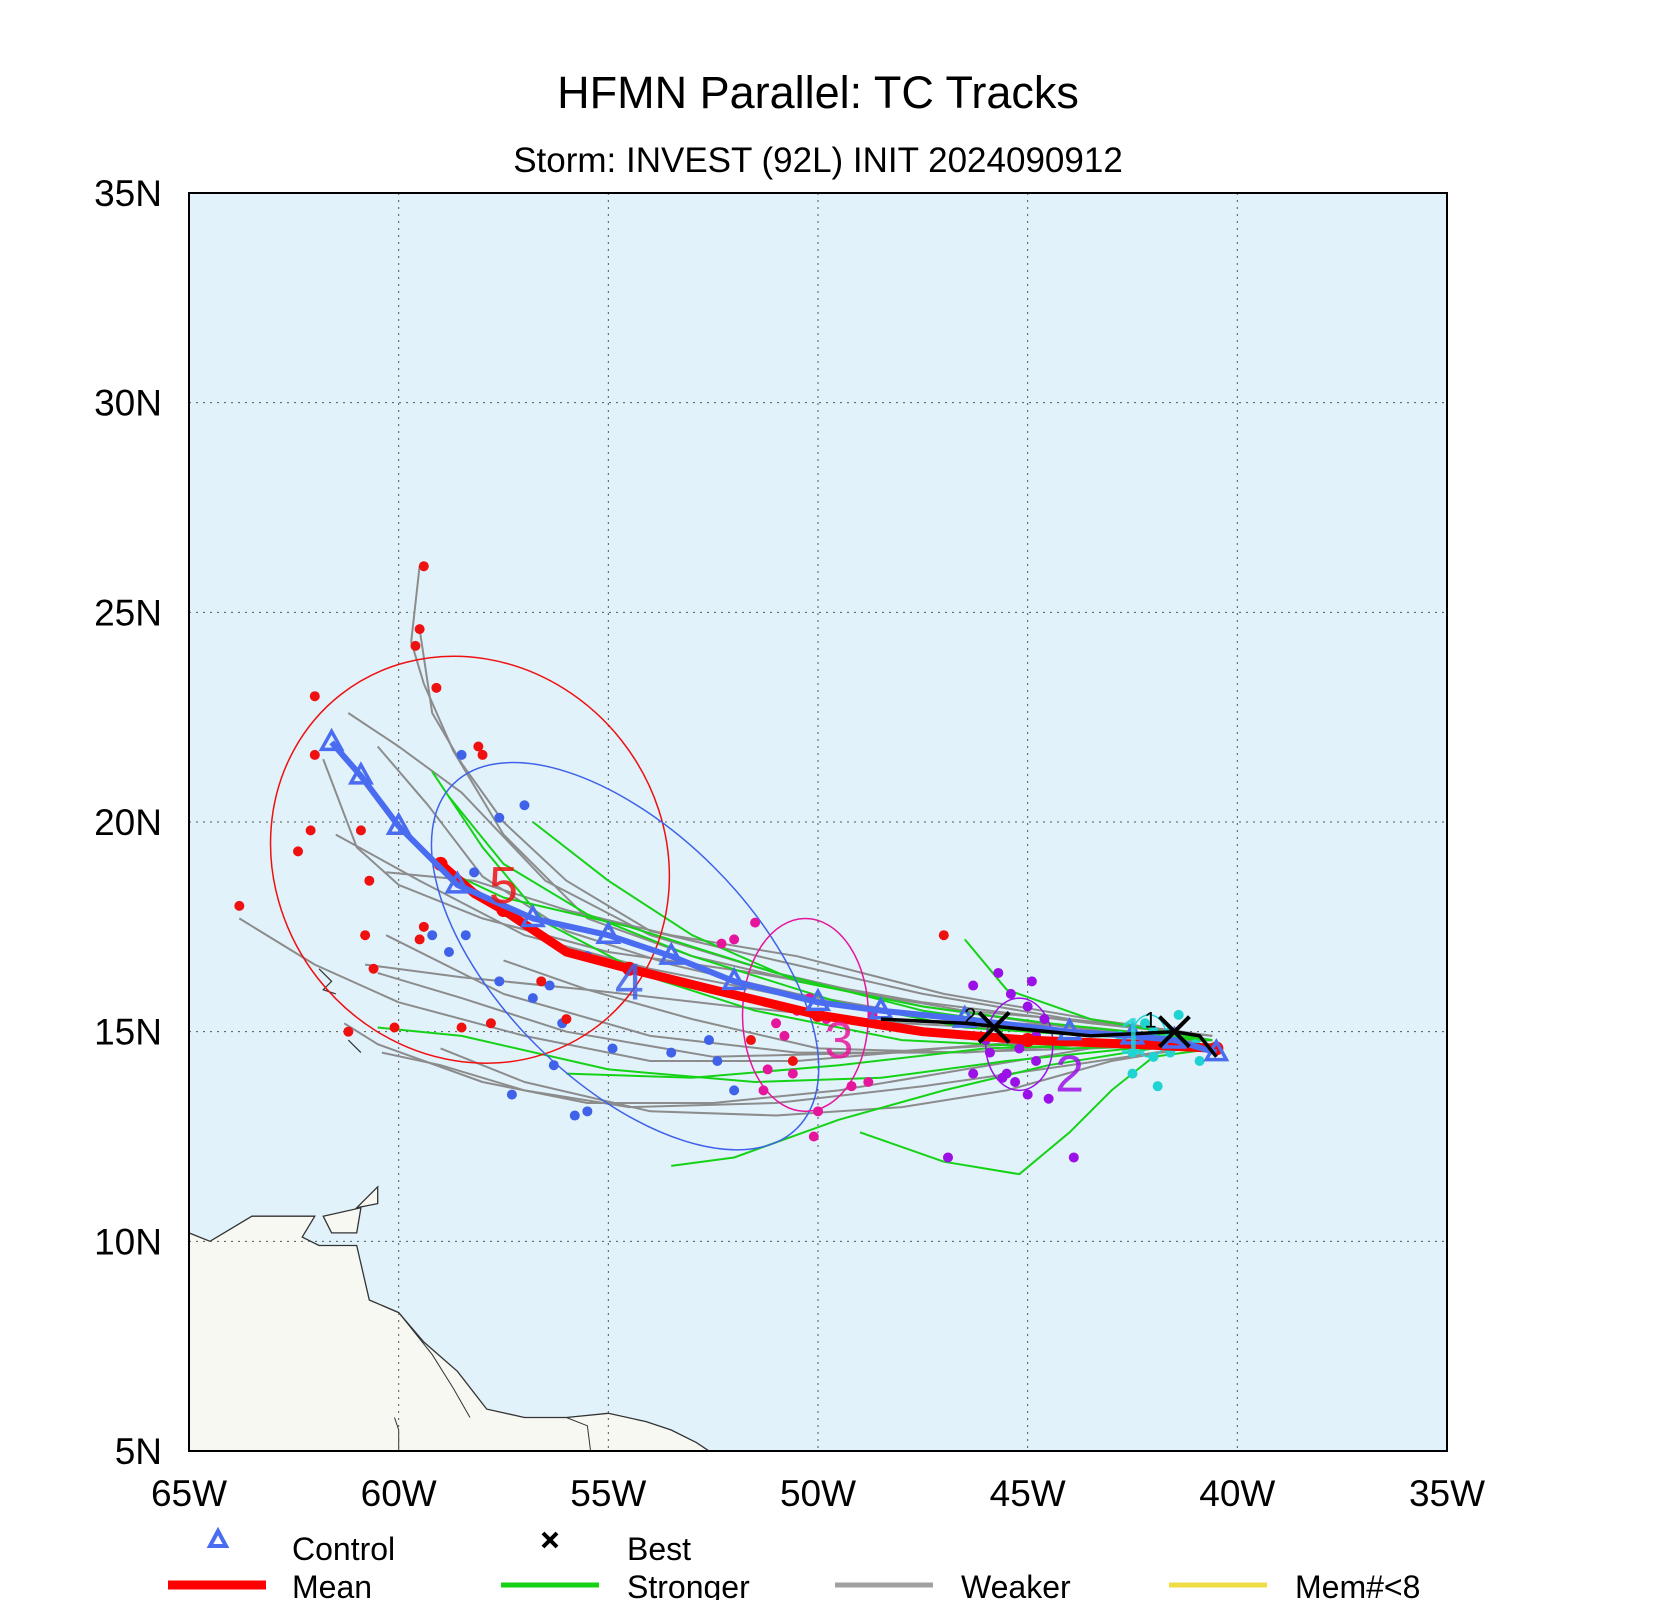 The height and width of the screenshot is (1600, 1653). I want to click on y-tick-label: 25N, so click(128, 612).